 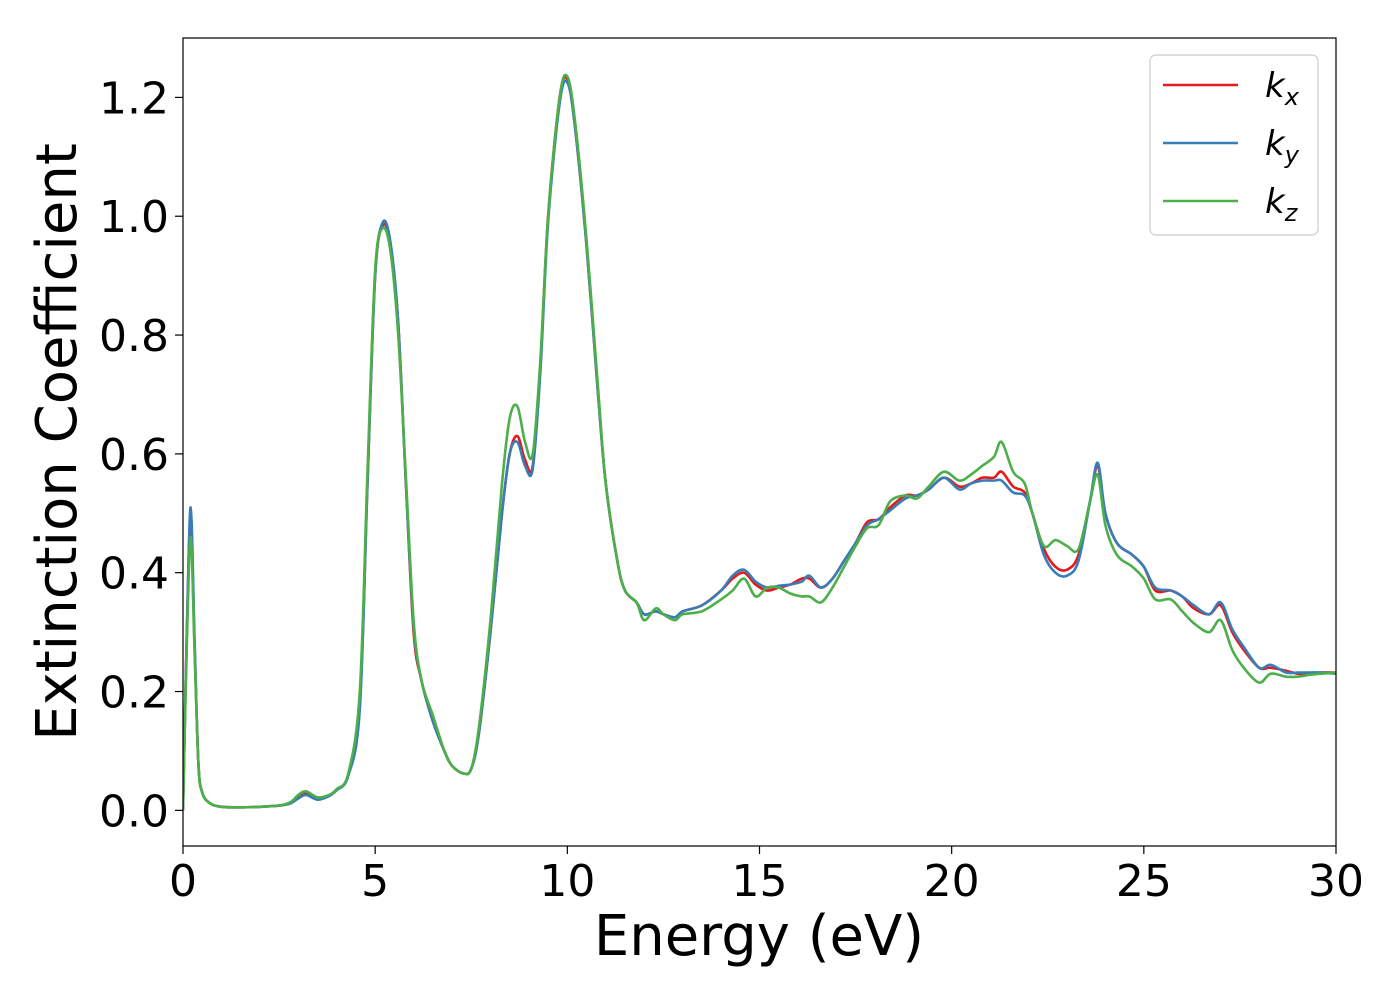 What do you see at coordinates (1291, 213) in the screenshot?
I see `legend-label-subscript: z` at bounding box center [1291, 213].